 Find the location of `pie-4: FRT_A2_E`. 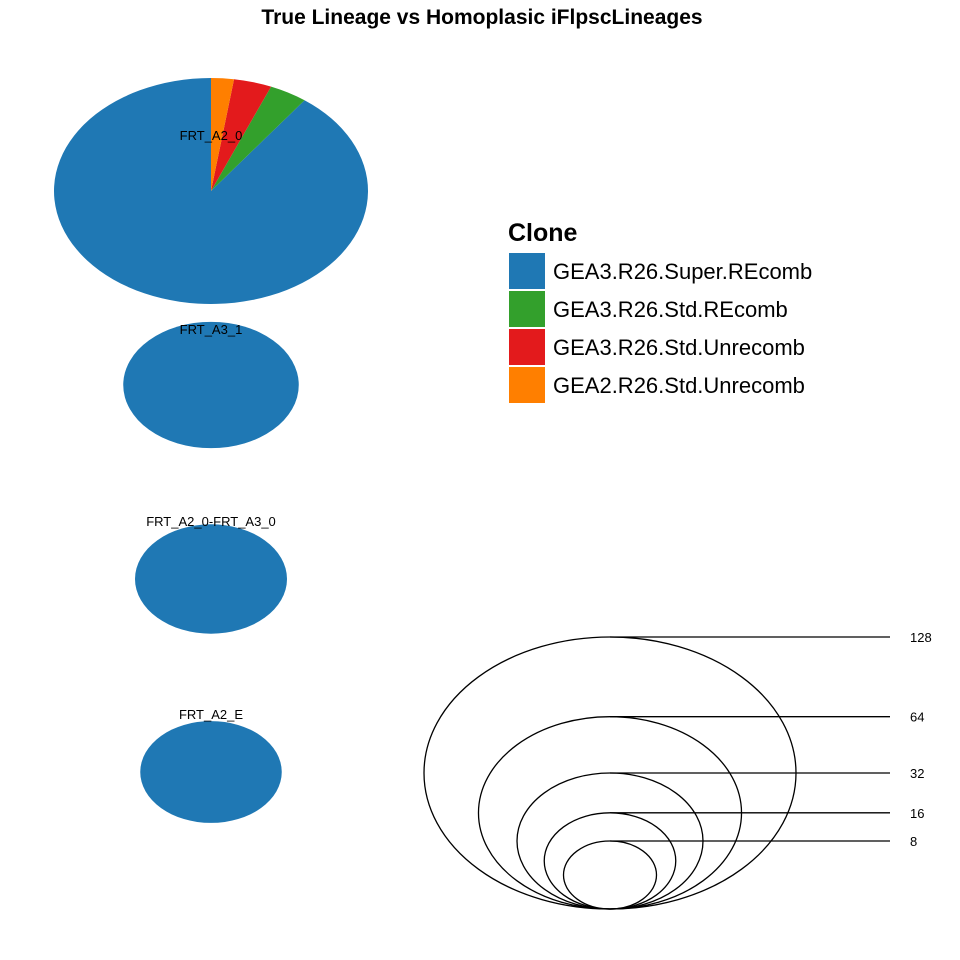

pie-4: FRT_A2_E is located at coordinates (211, 765).